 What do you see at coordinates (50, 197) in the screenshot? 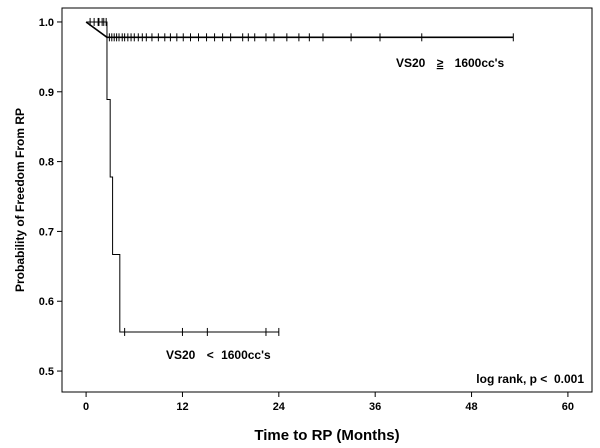
I see `y-axis: 0.5 0.6 0.7 0.8 0.9 1.0` at bounding box center [50, 197].